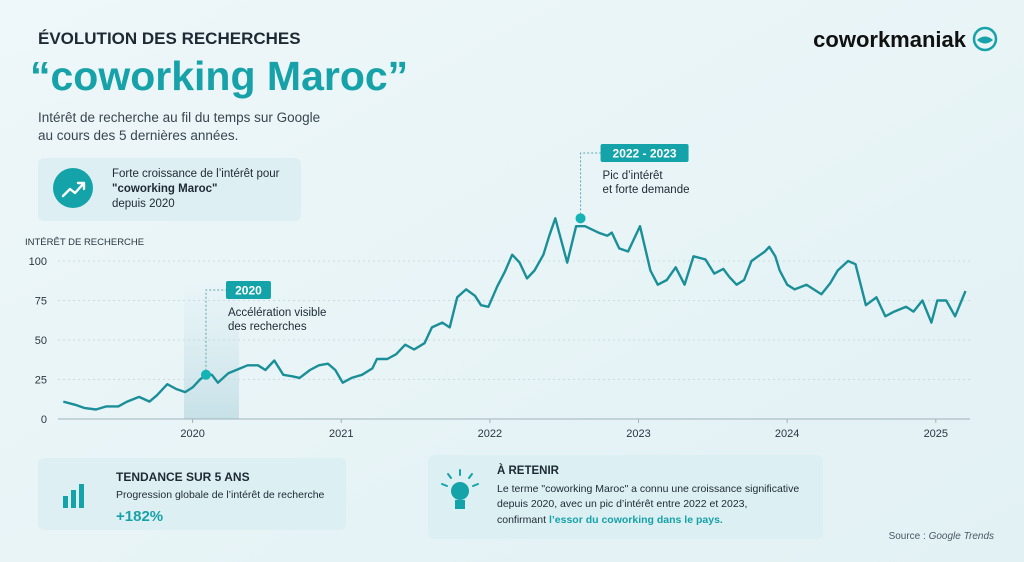 This screenshot has height=562, width=1024. What do you see at coordinates (169, 38) in the screenshot?
I see `title: ÉVOLUTION DES RECHERCHES` at bounding box center [169, 38].